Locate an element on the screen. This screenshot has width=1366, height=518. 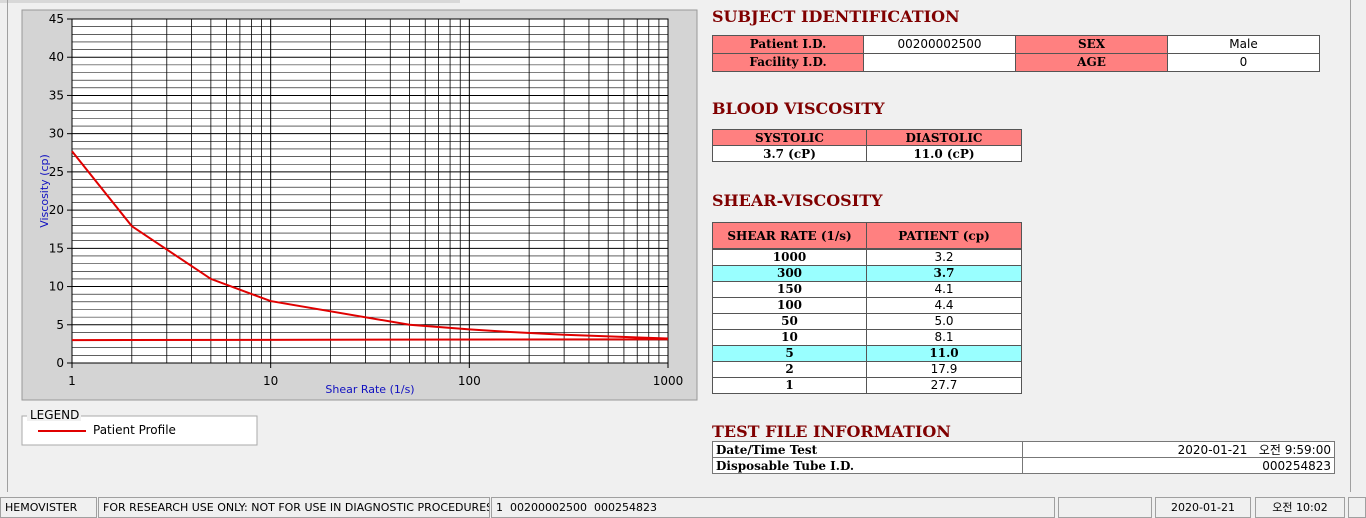
value-cell: 00200002500 is located at coordinates (939, 44).